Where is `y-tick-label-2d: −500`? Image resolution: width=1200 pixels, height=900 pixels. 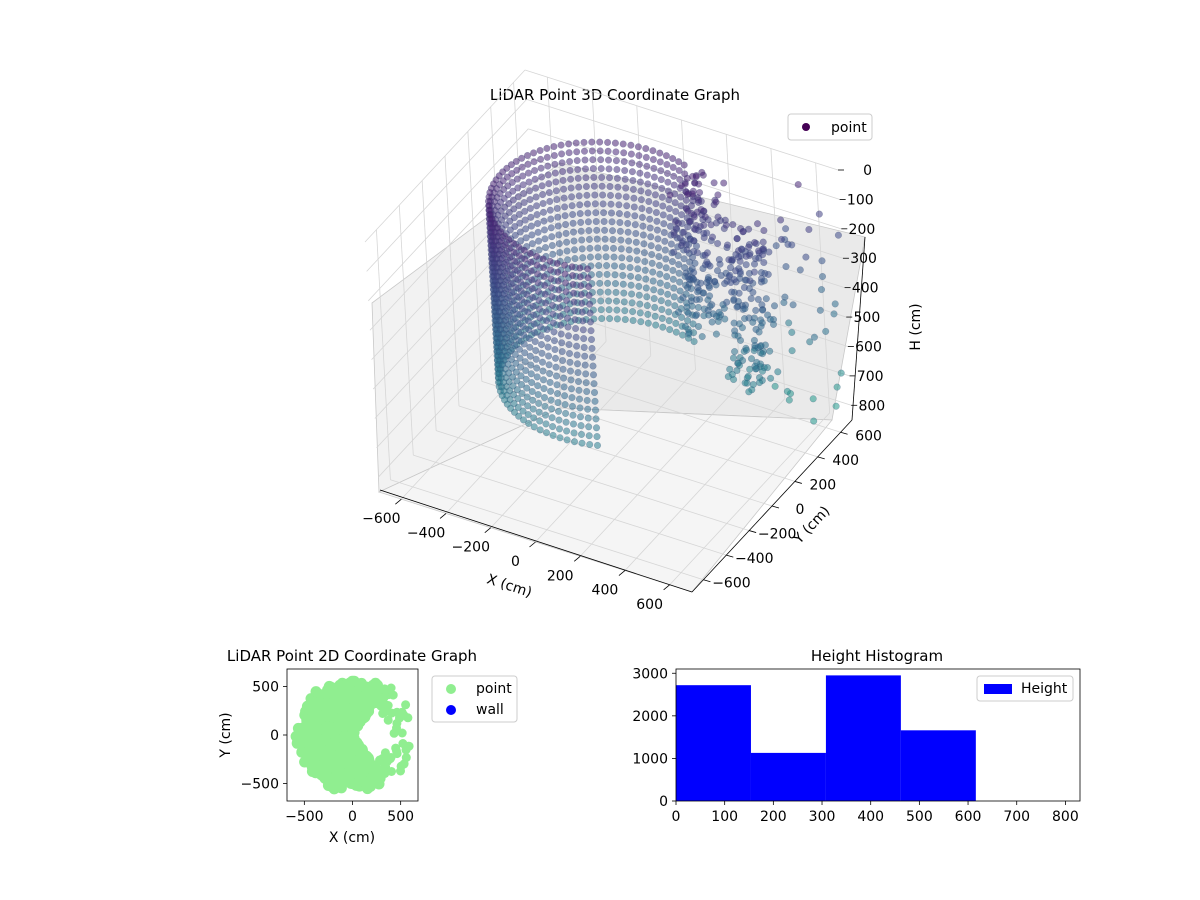 y-tick-label-2d: −500 is located at coordinates (260, 785).